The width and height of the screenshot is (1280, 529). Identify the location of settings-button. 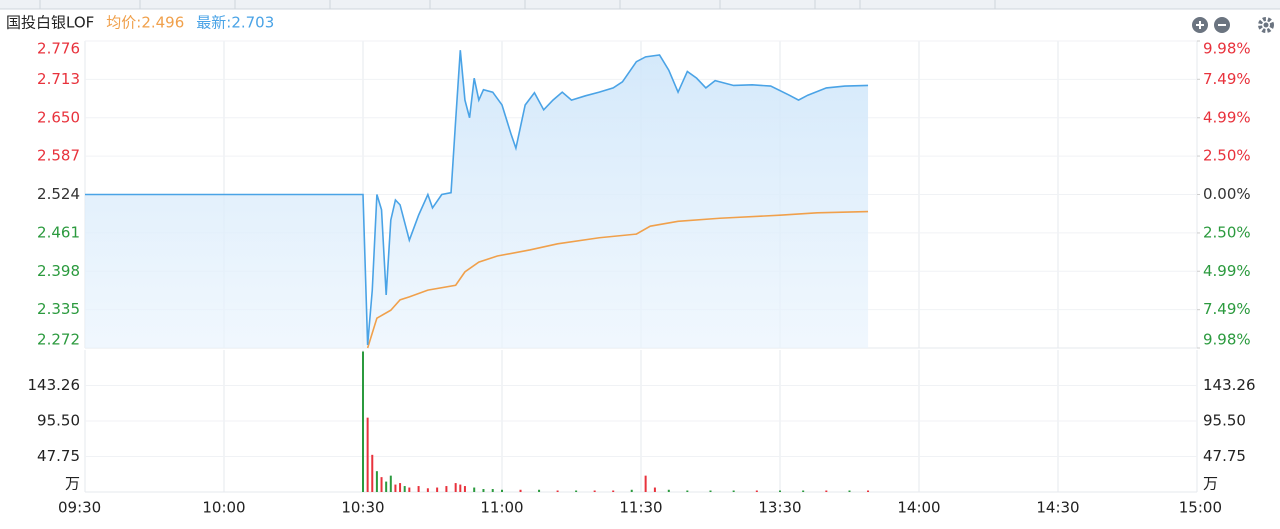
(1266, 25).